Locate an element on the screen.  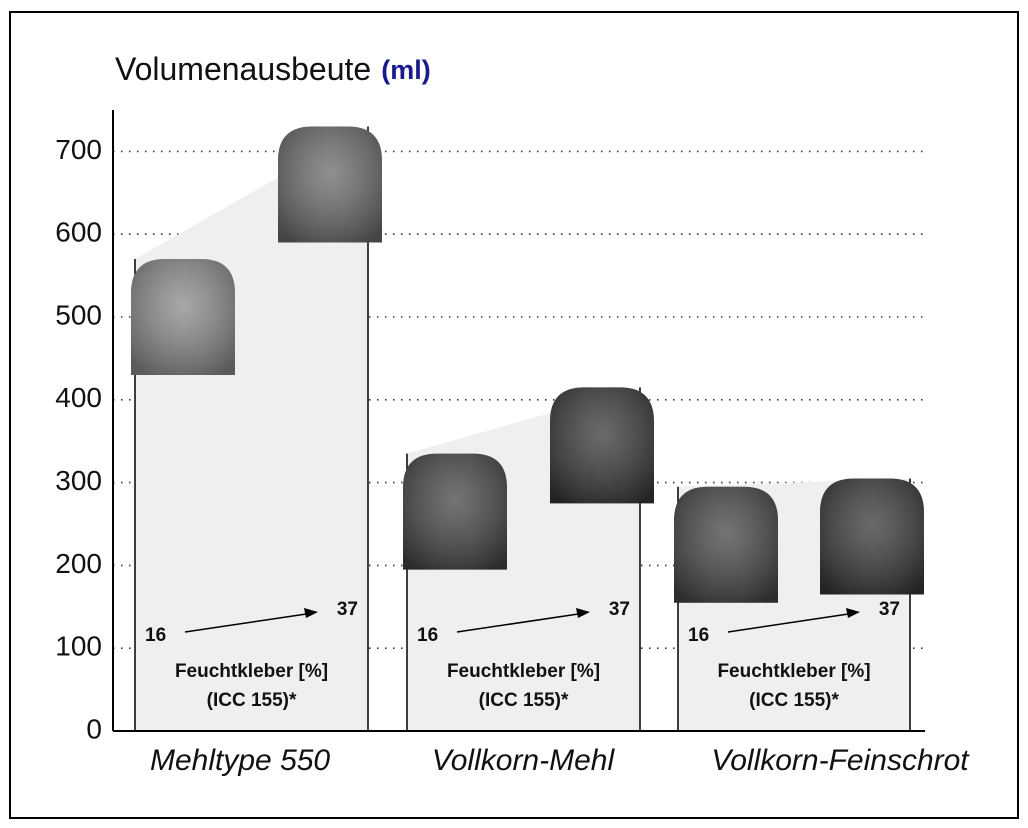
y-tick-label: 200 is located at coordinates (78, 563).